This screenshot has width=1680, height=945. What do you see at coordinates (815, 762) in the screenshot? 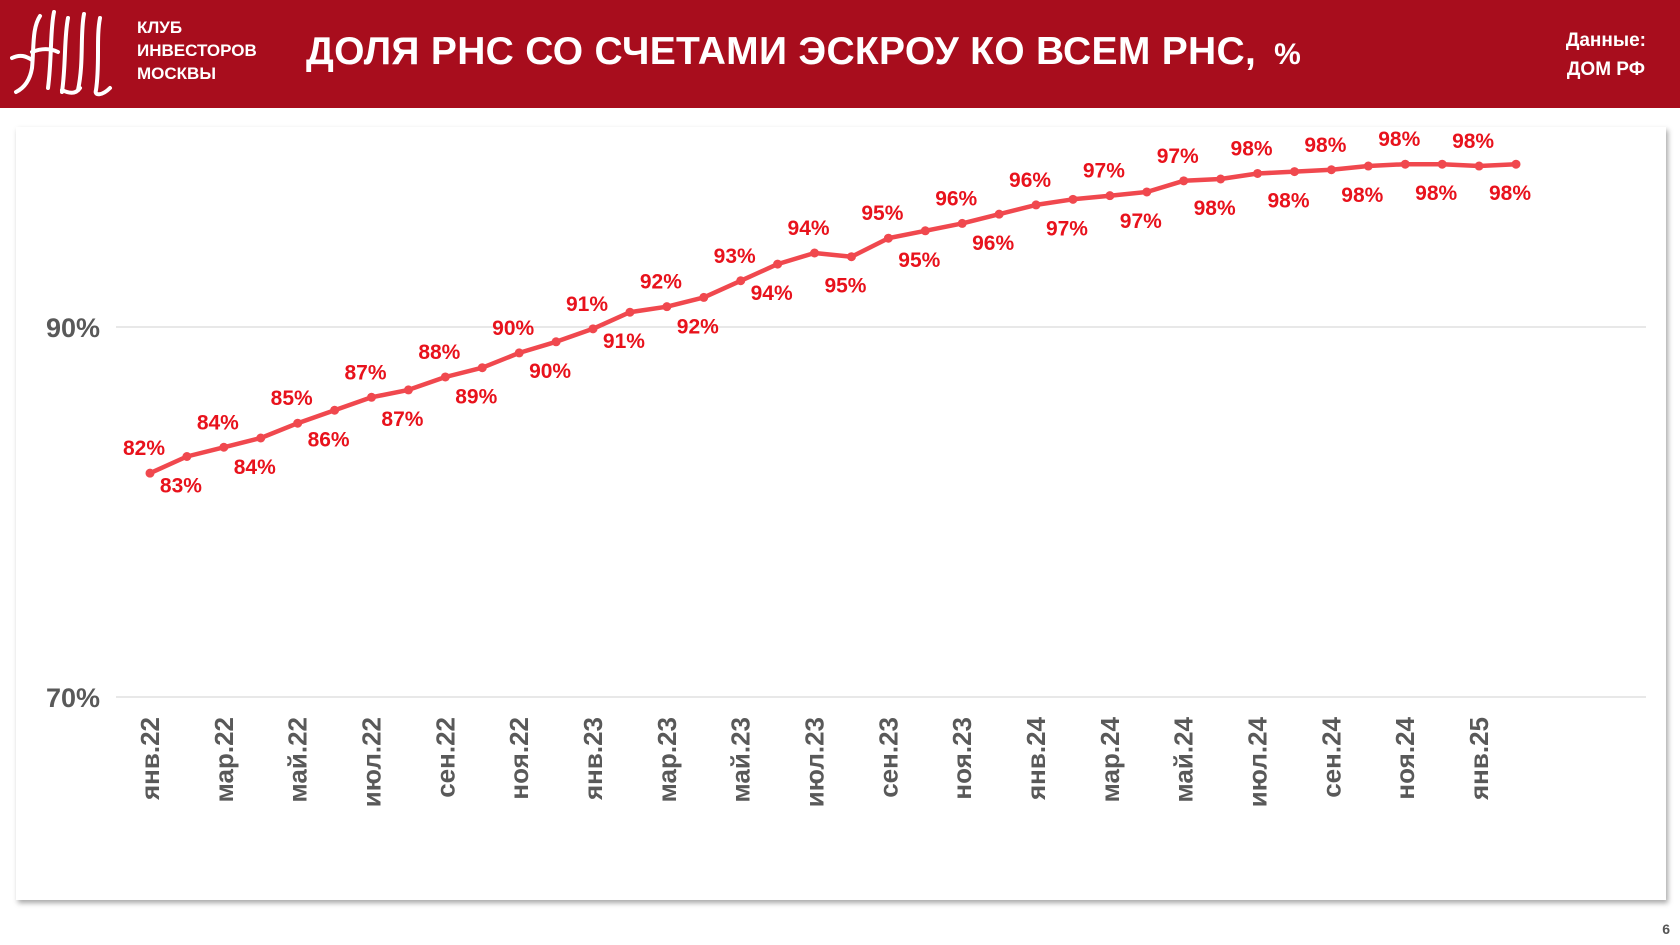
I see `x-tick-label: июл.23` at bounding box center [815, 762].